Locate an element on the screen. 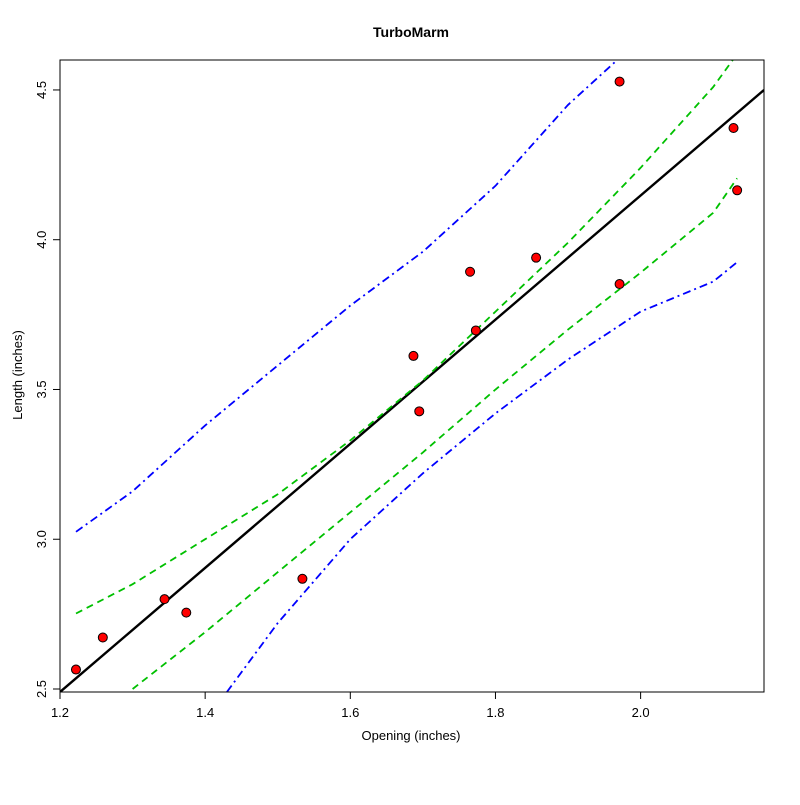  x-tick-label: 1.8 is located at coordinates (495, 712).